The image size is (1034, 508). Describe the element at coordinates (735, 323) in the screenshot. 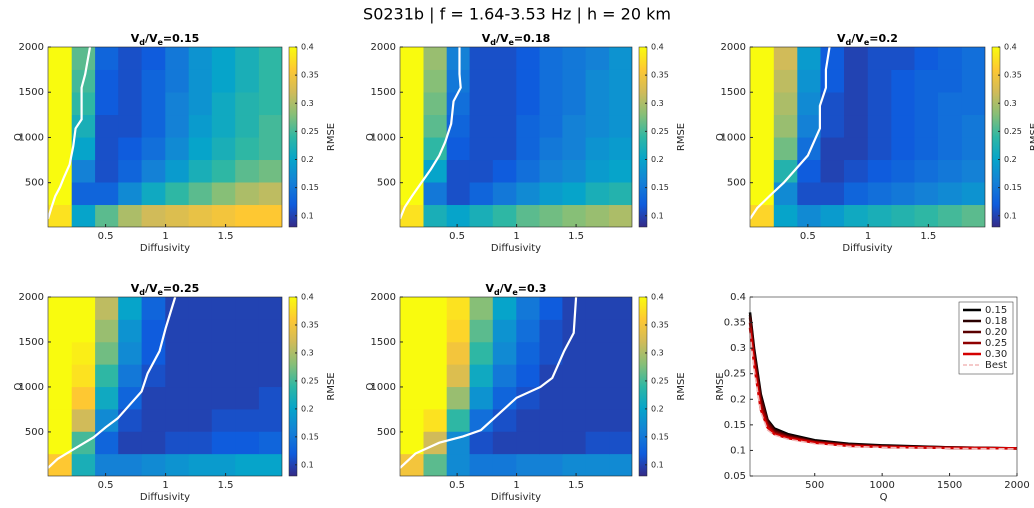

I see `y-tick-label: 0.35` at that location.